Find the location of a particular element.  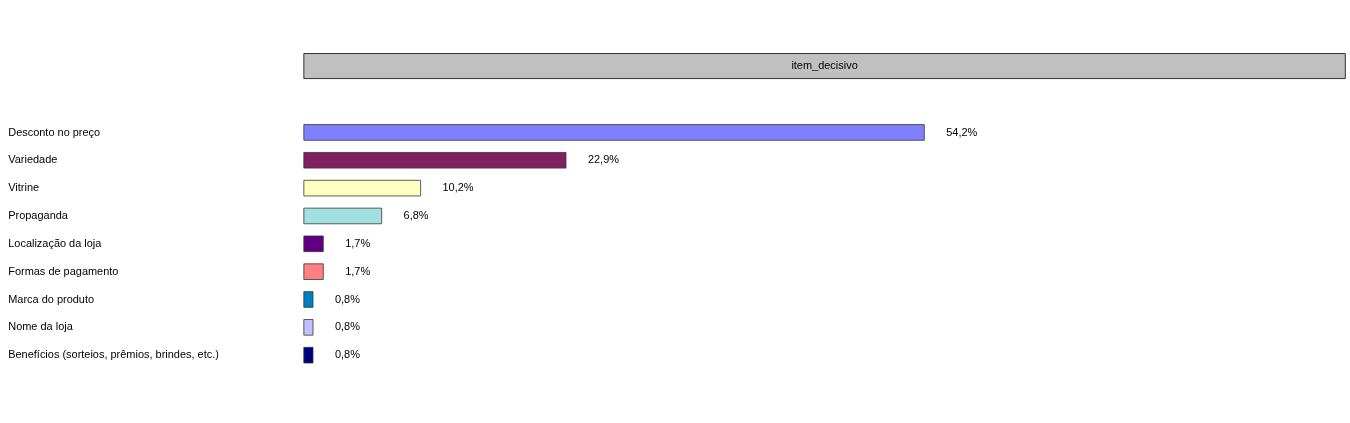

data-label: 10,2% is located at coordinates (458, 187).